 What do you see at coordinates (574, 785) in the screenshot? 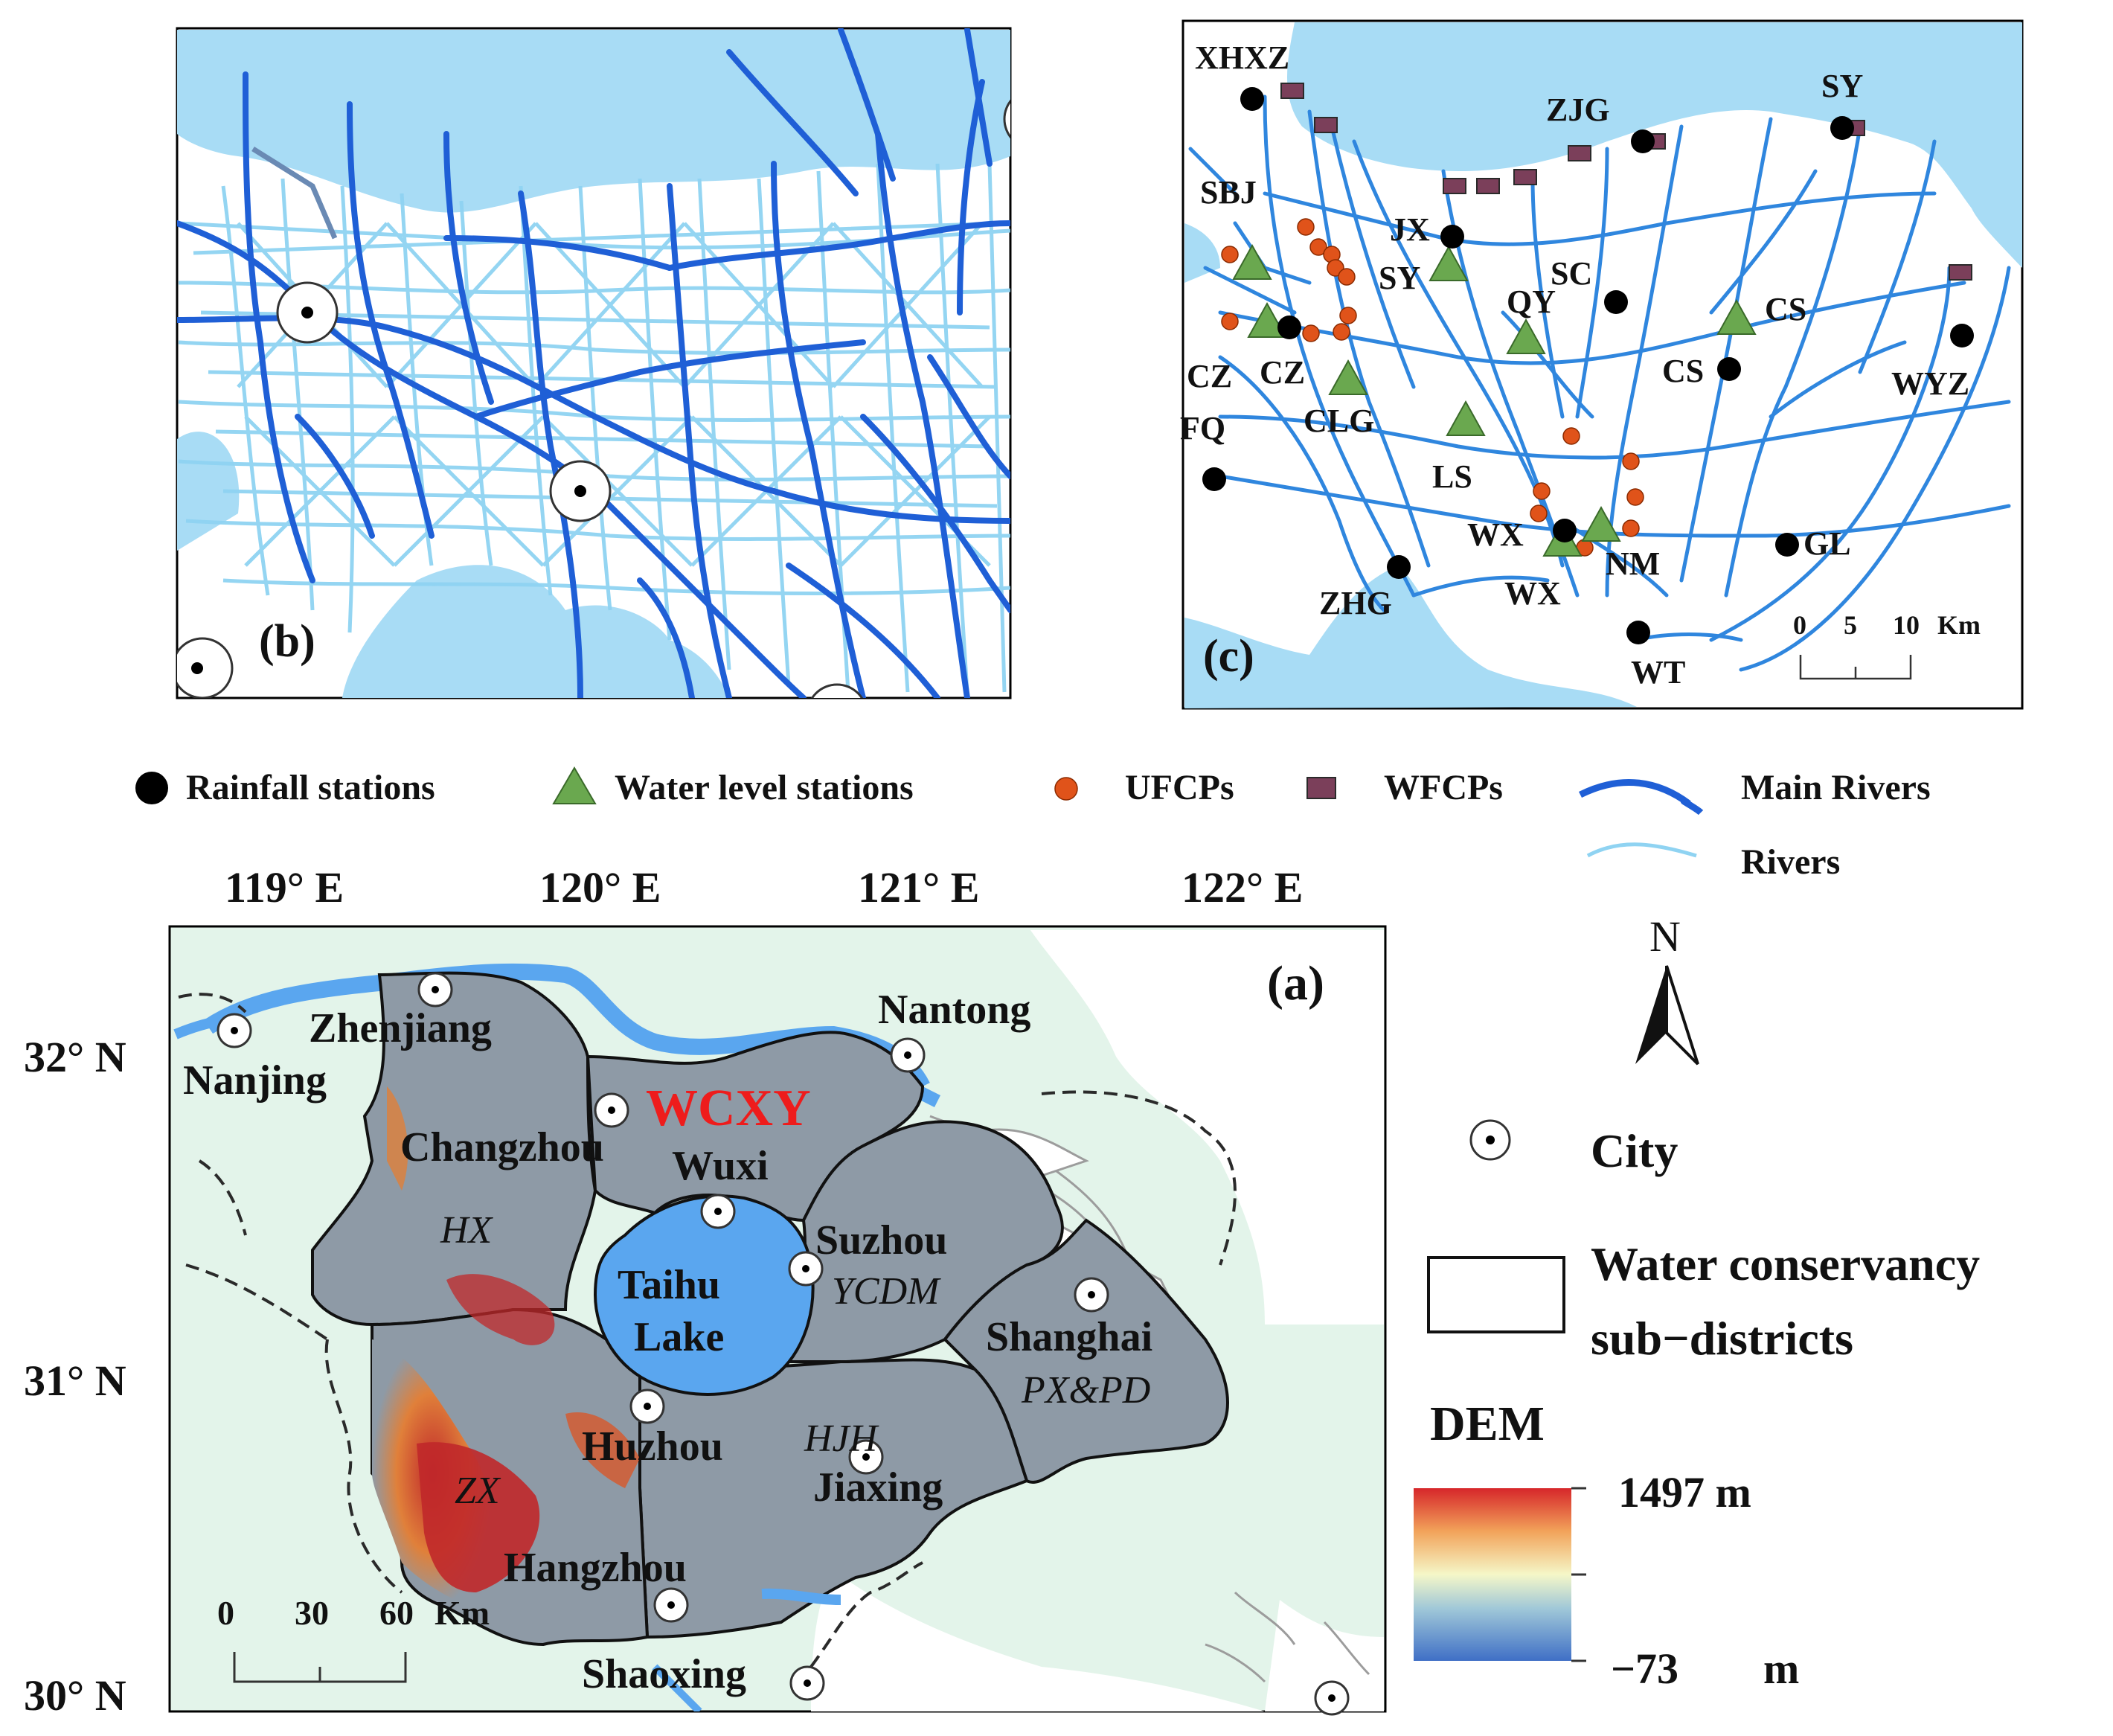
I see `water-level-legend-icon` at bounding box center [574, 785].